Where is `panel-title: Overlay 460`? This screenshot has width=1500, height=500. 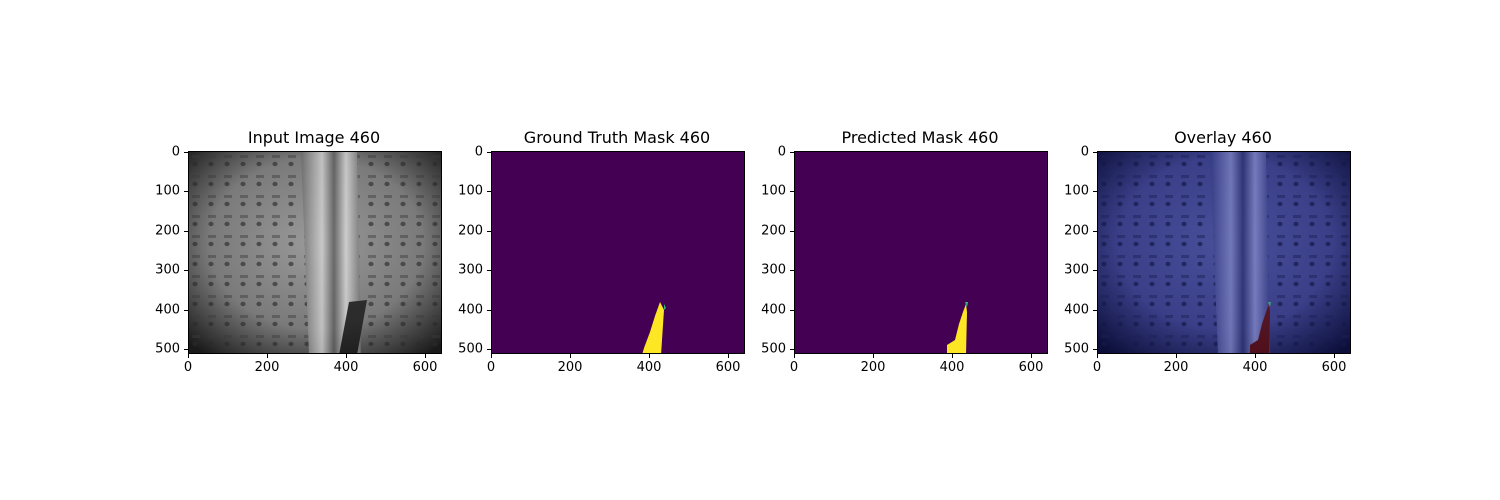 panel-title: Overlay 460 is located at coordinates (1223, 137).